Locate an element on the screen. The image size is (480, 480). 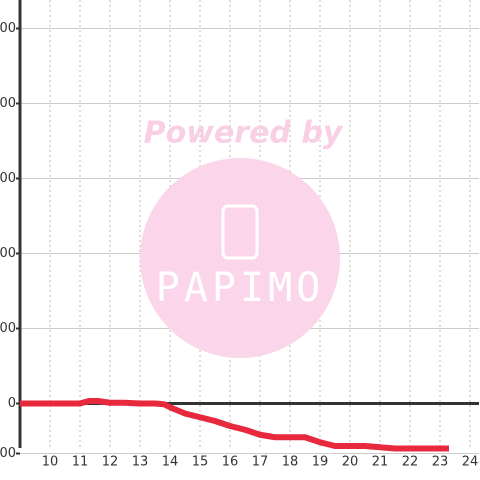
x-tick-label: 15 is located at coordinates (200, 462).